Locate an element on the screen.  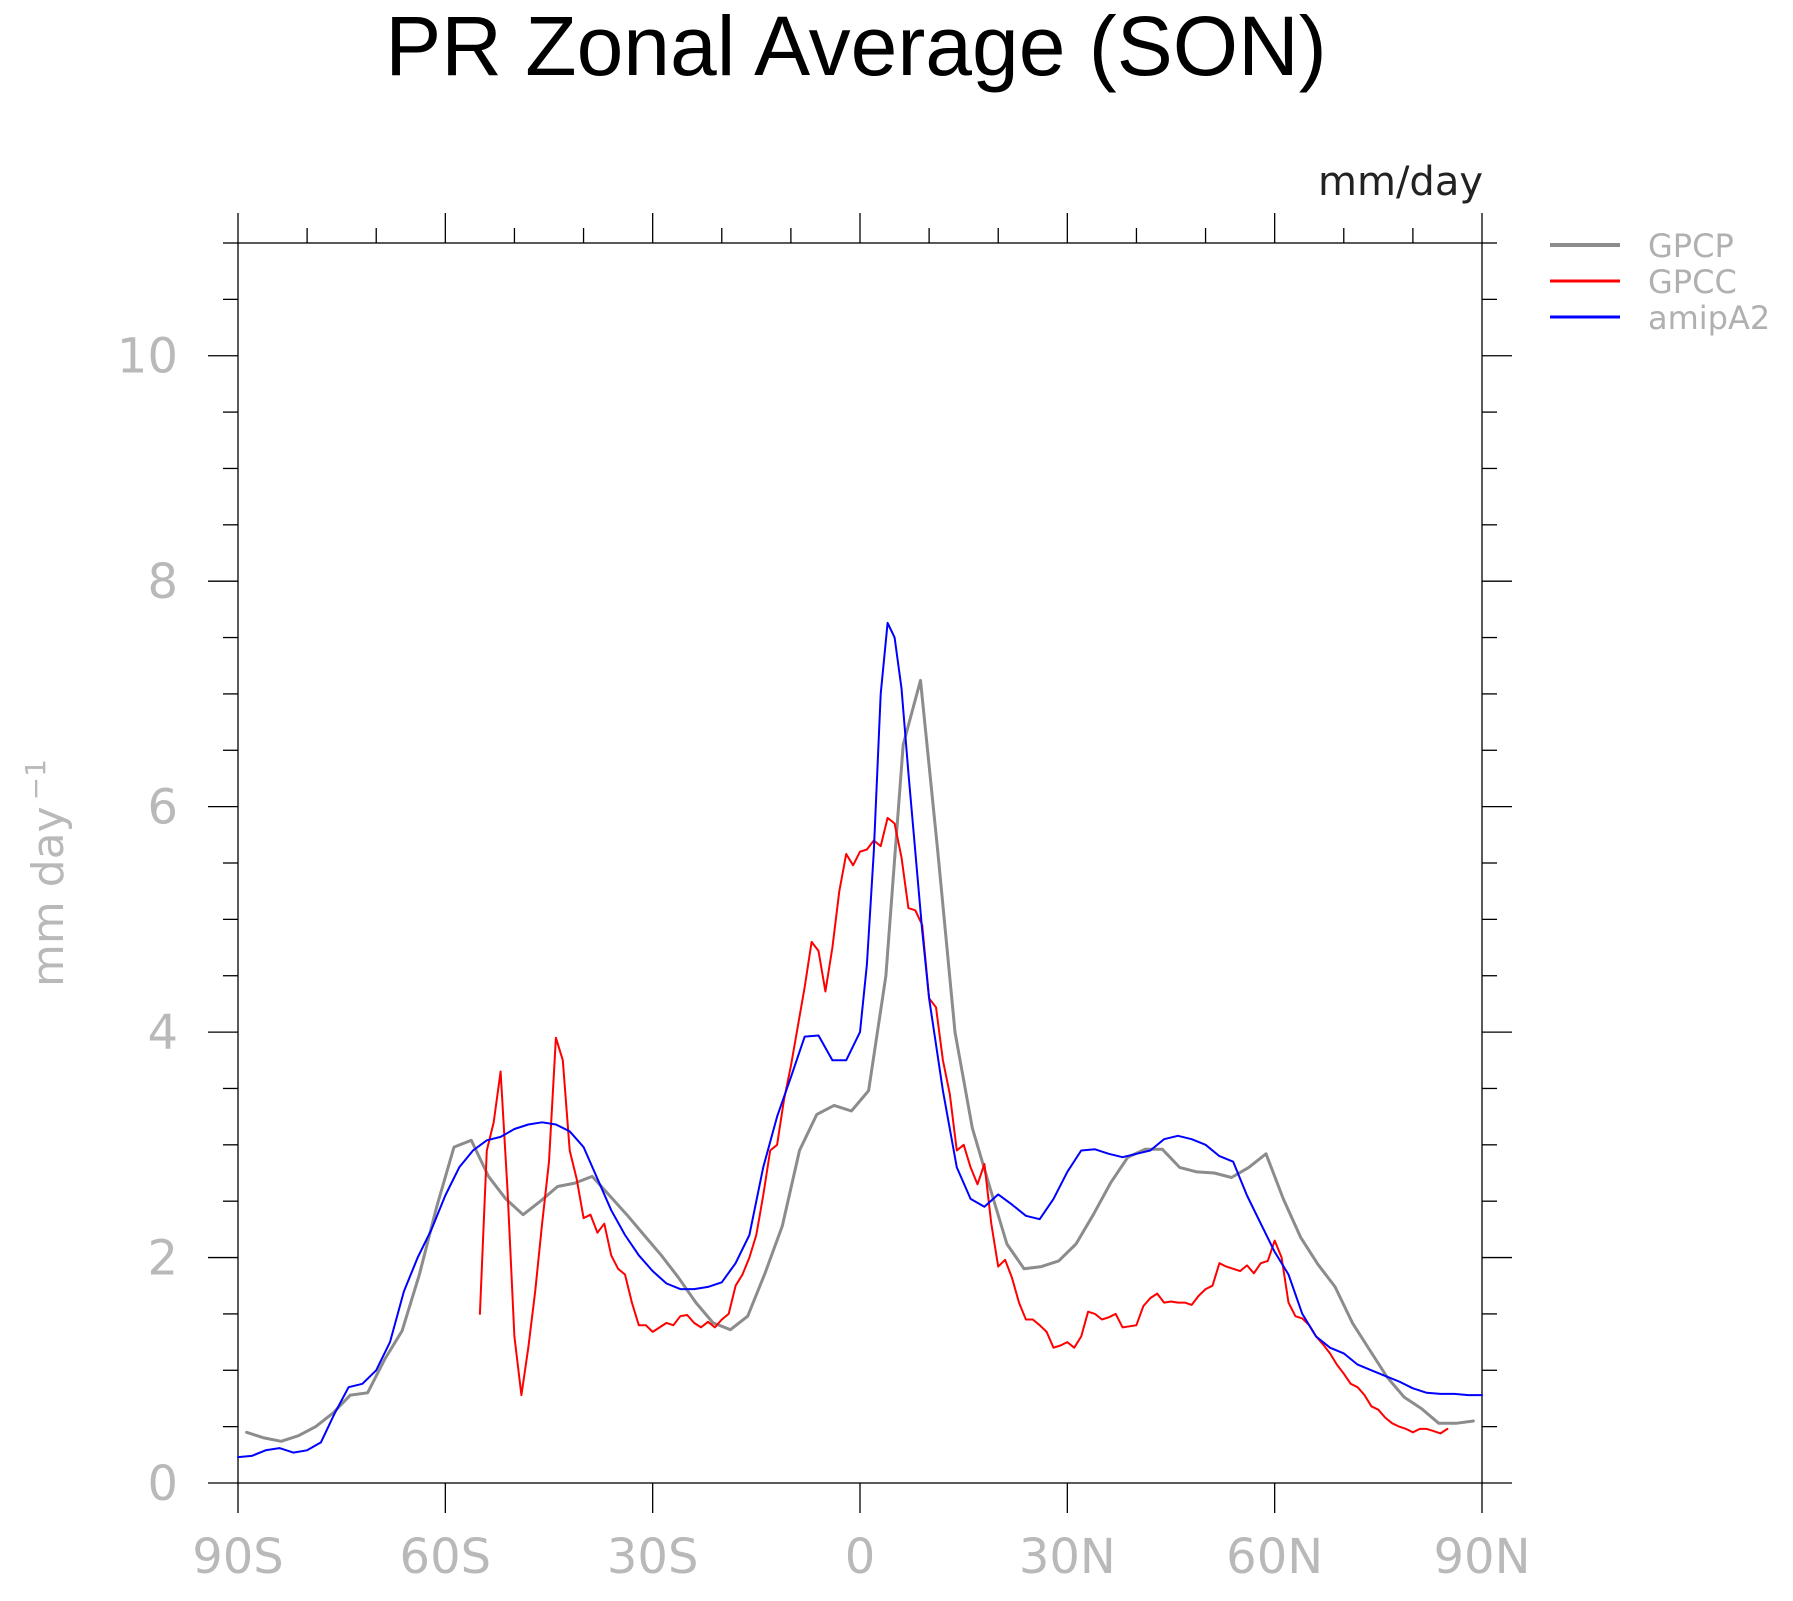
x-tick-label: 60N is located at coordinates (1274, 1557).